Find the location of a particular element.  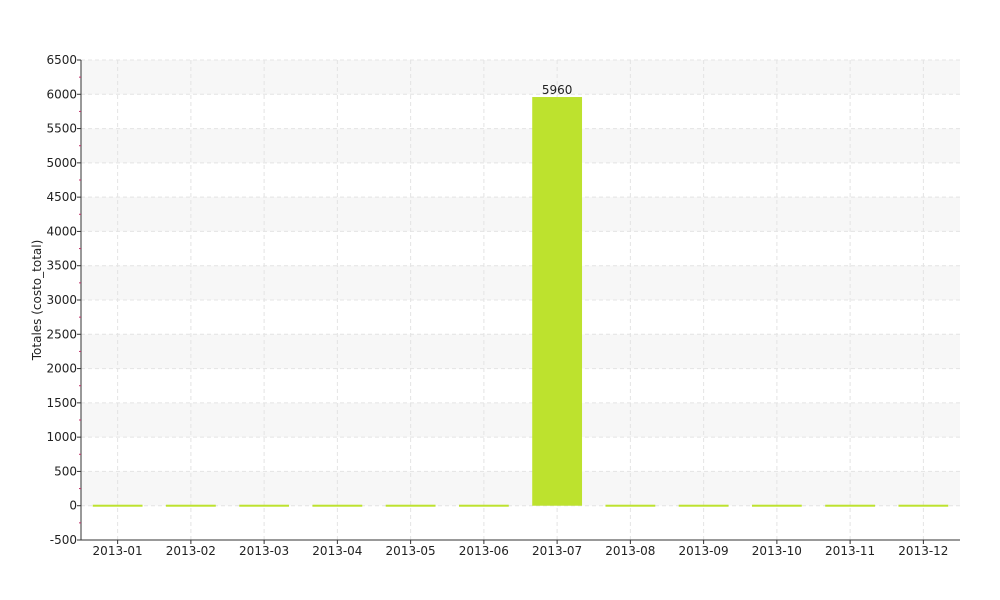

y-tick-label: 4500 is located at coordinates (61, 197).